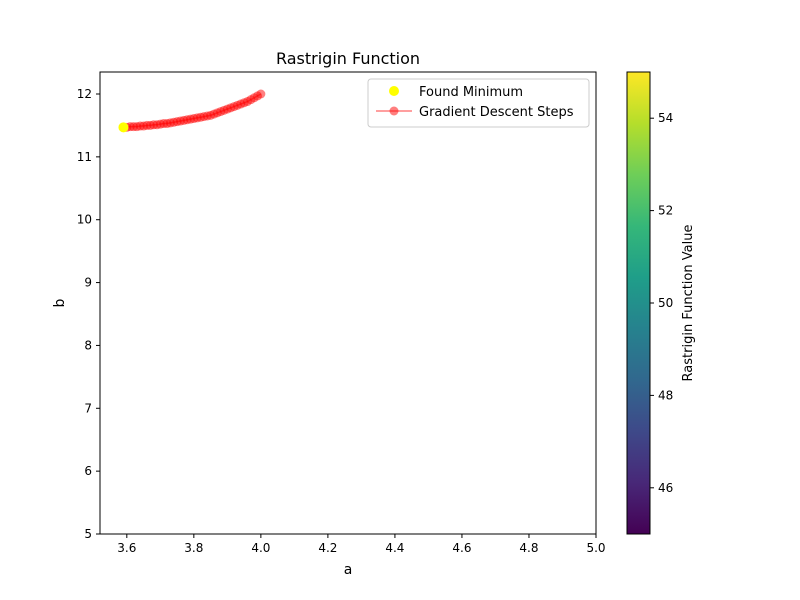 This screenshot has width=800, height=600. What do you see at coordinates (123, 127) in the screenshot?
I see `found-minimum-point` at bounding box center [123, 127].